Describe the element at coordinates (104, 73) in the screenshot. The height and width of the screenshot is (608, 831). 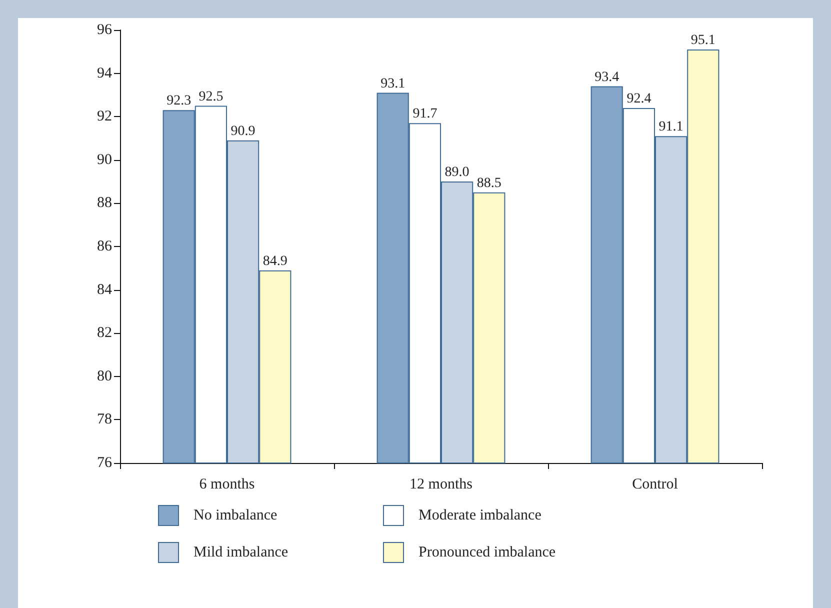
I see `y-tick-label: 94` at that location.